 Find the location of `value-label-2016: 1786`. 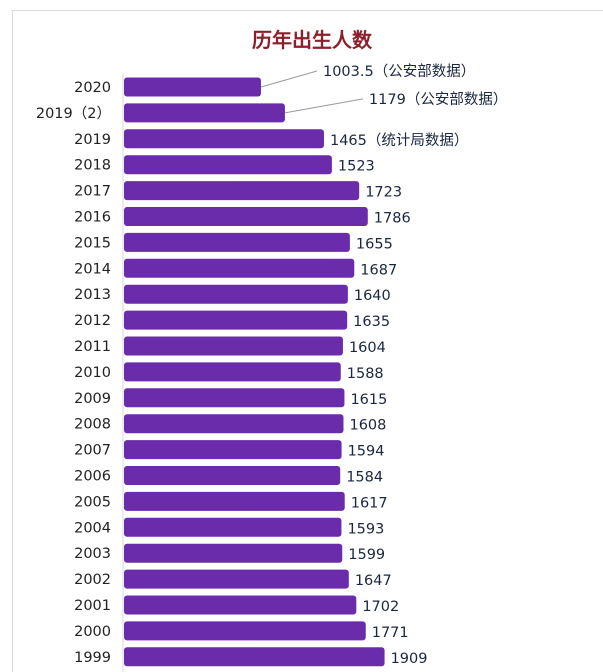

value-label-2016: 1786 is located at coordinates (392, 219).